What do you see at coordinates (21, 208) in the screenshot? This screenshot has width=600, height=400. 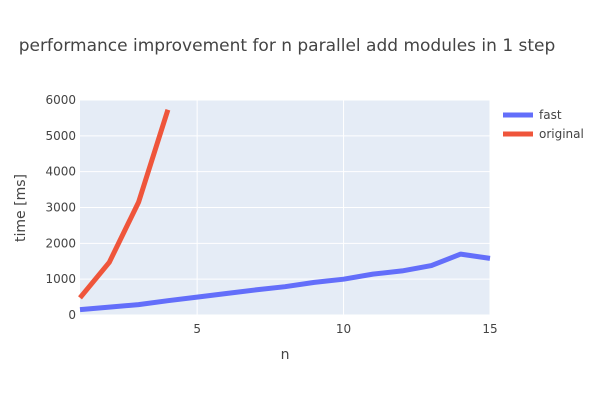 I see `y-axis-label: time [ms]` at bounding box center [21, 208].